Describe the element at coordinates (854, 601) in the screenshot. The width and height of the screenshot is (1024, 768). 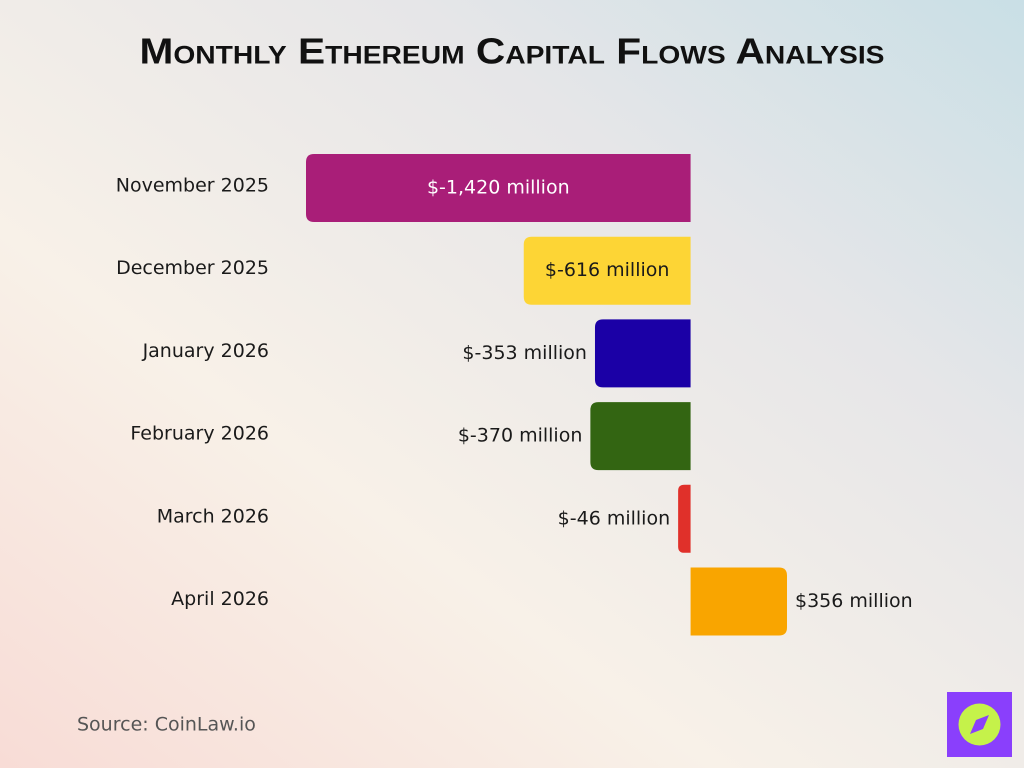
I see `value-label: $356 million` at that location.